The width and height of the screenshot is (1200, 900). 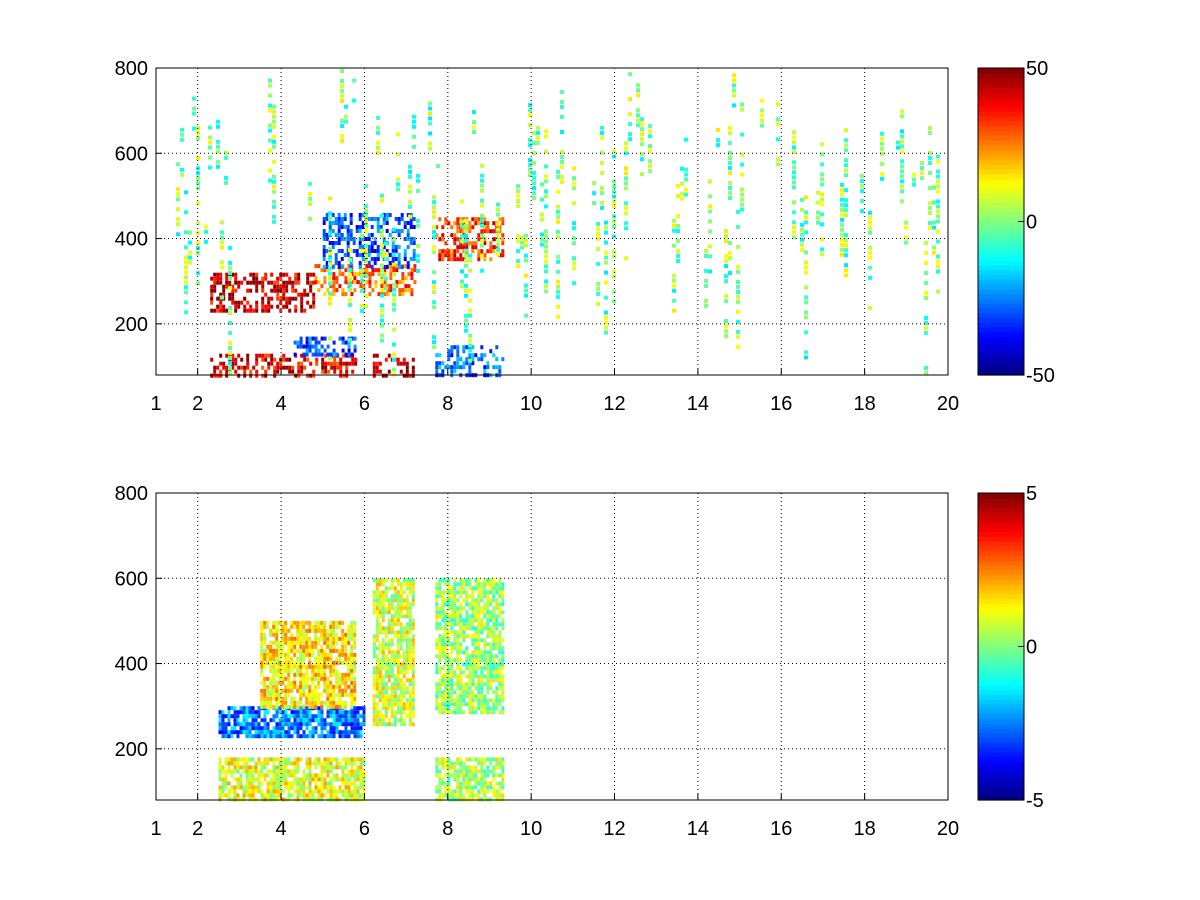 What do you see at coordinates (131, 494) in the screenshot?
I see `y-tick-label: 800` at bounding box center [131, 494].